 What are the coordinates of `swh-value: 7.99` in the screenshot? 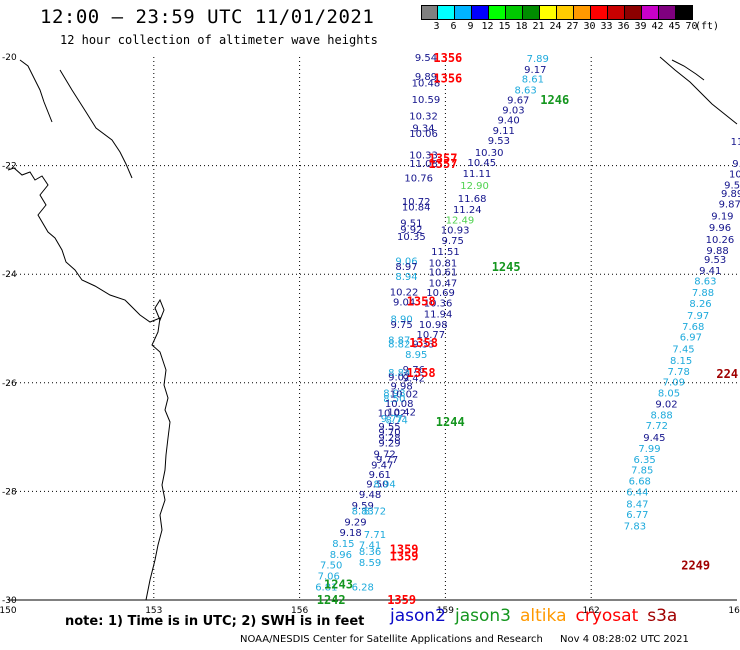 It's located at (649, 449).